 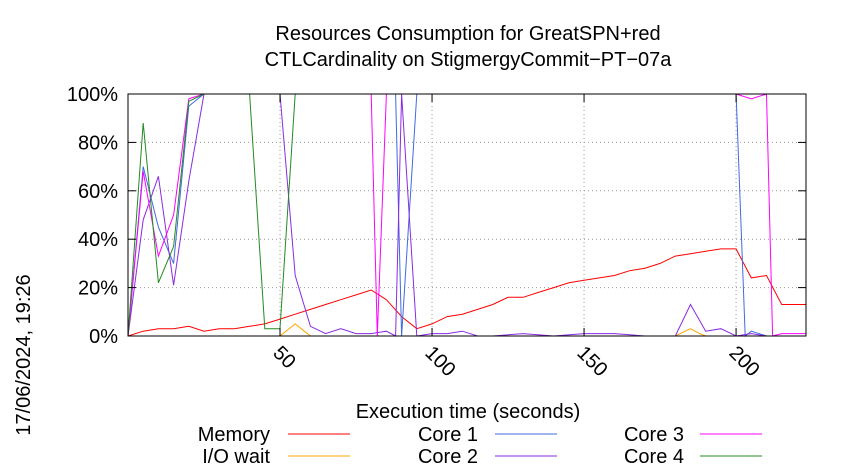 I want to click on legend-label-core-4: Core 4, so click(x=654, y=457).